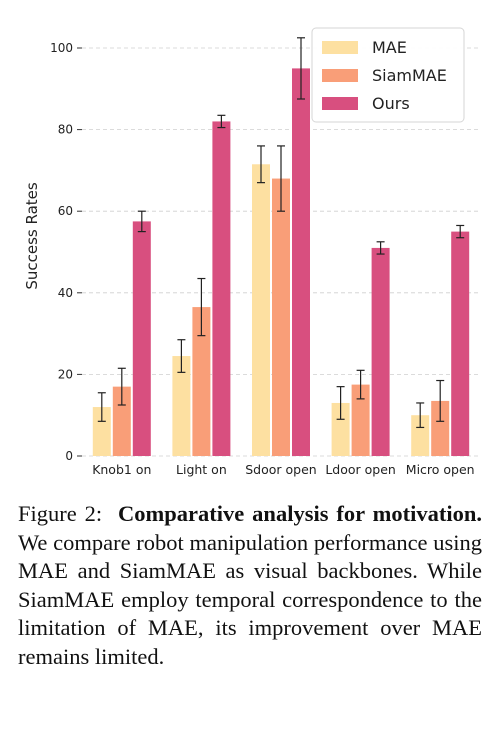  What do you see at coordinates (65, 211) in the screenshot?
I see `y-tick-label: 60` at bounding box center [65, 211].